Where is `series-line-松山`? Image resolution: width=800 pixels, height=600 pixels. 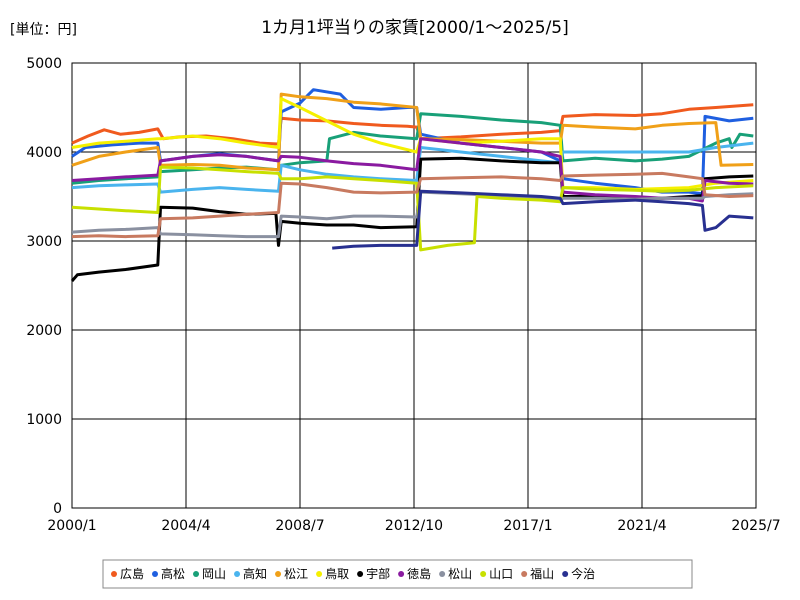
series-line-松山 is located at coordinates (412, 214).